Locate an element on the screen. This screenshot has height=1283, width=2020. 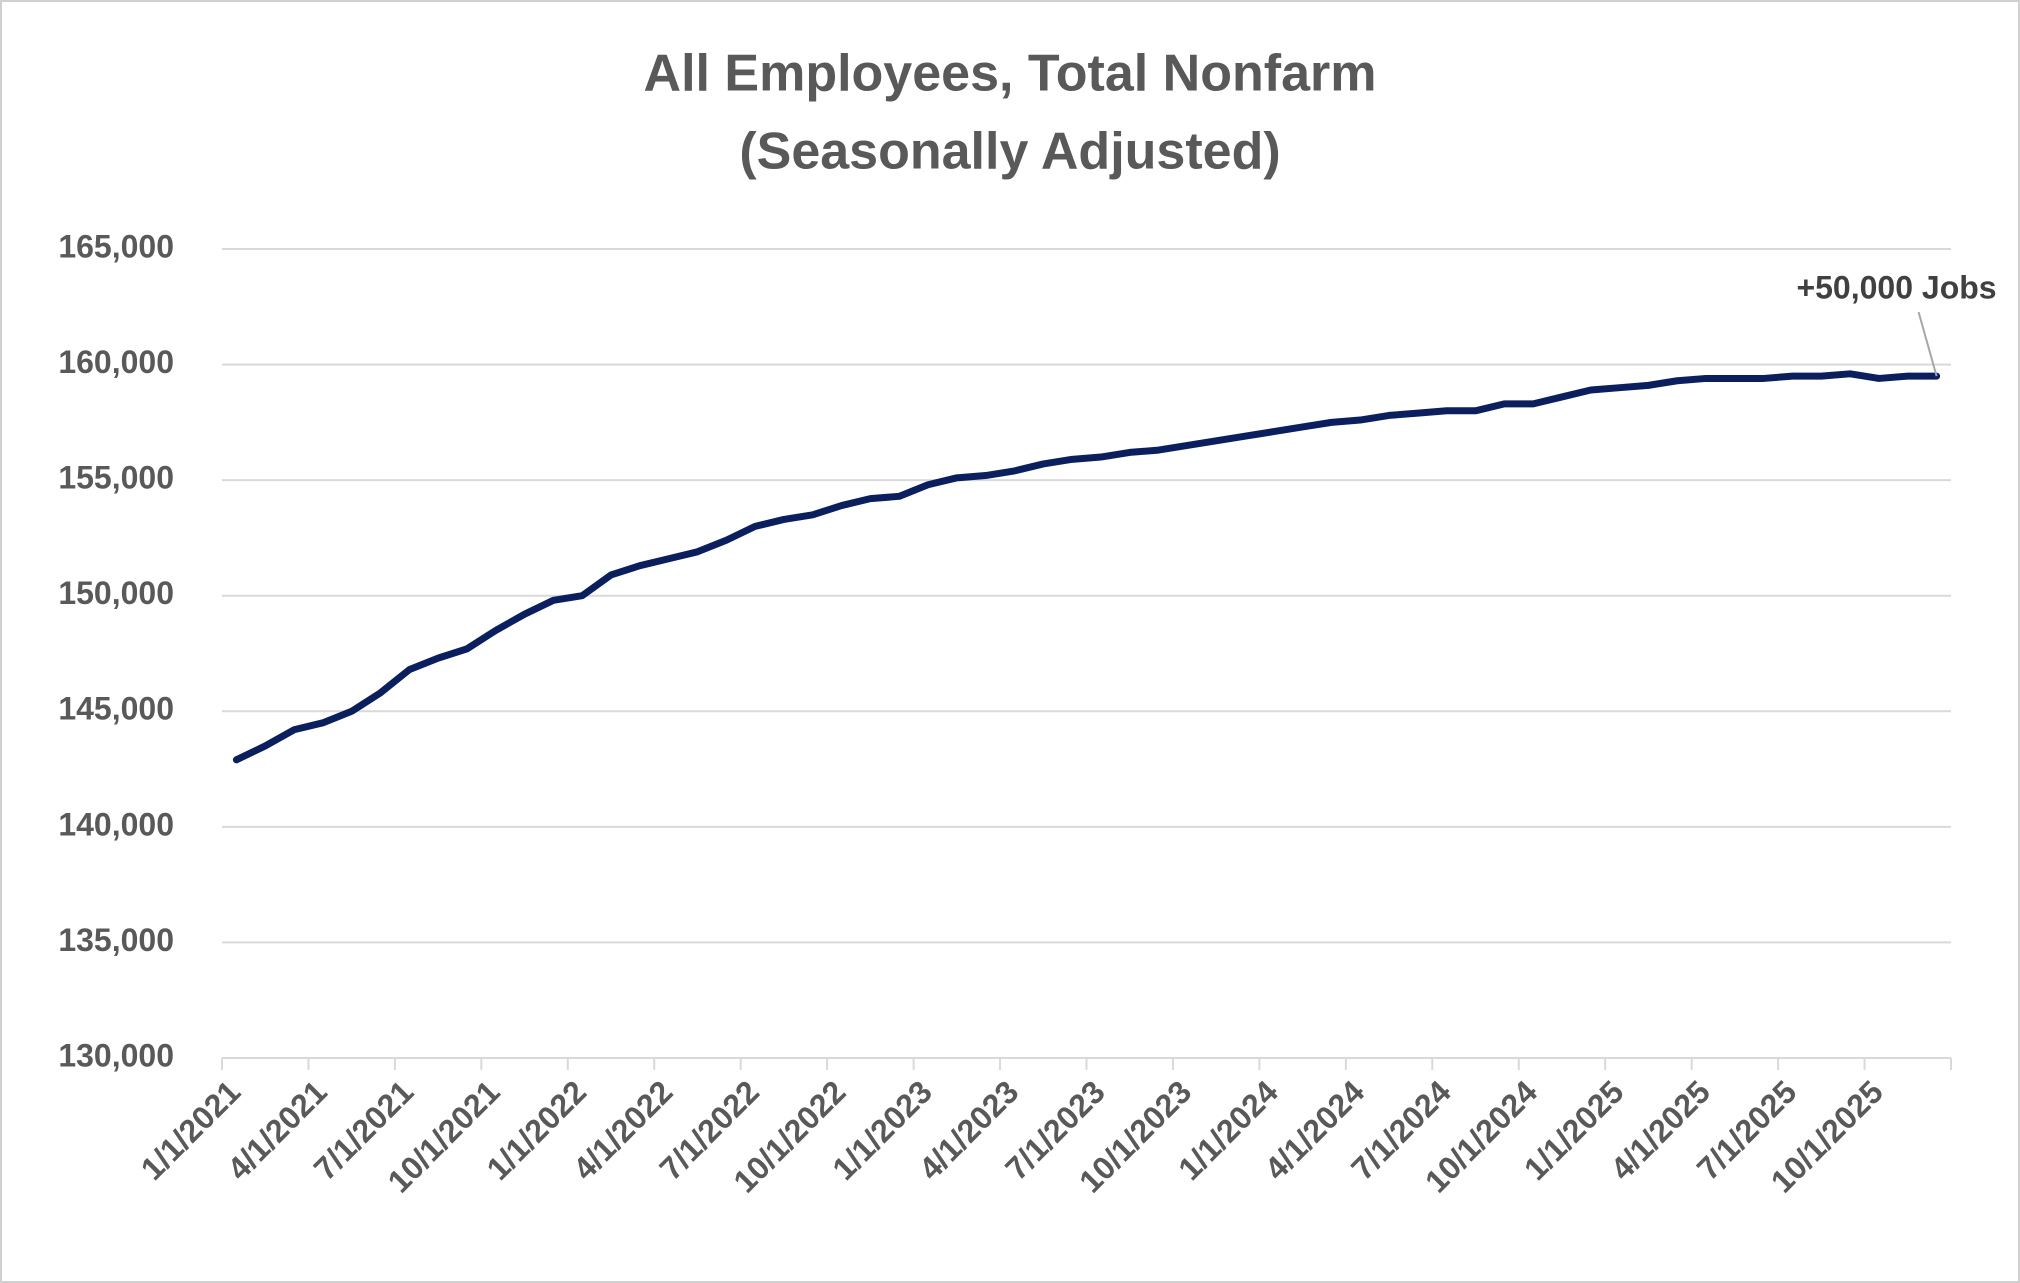
annotation-leader is located at coordinates (1927, 344).